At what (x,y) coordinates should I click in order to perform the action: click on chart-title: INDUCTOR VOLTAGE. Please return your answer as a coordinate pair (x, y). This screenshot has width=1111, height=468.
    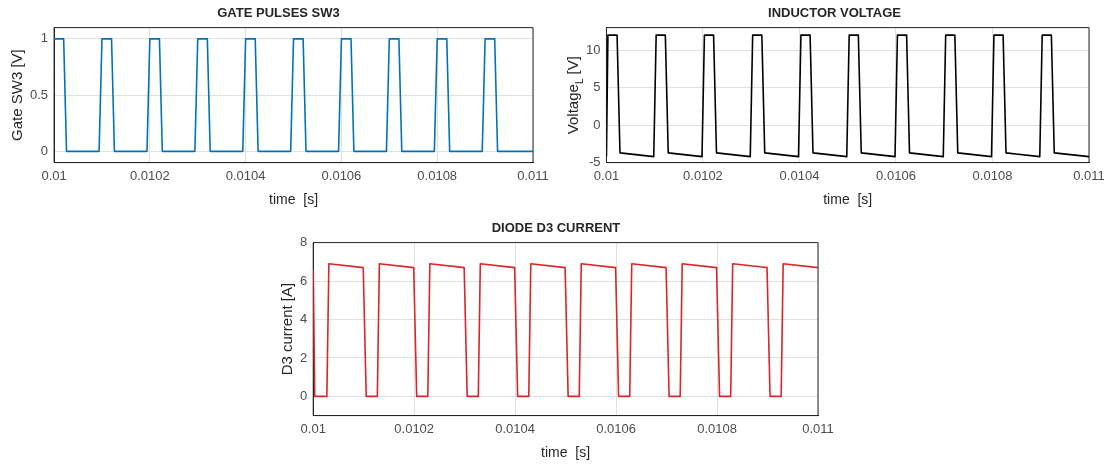
    Looking at the image, I should click on (835, 13).